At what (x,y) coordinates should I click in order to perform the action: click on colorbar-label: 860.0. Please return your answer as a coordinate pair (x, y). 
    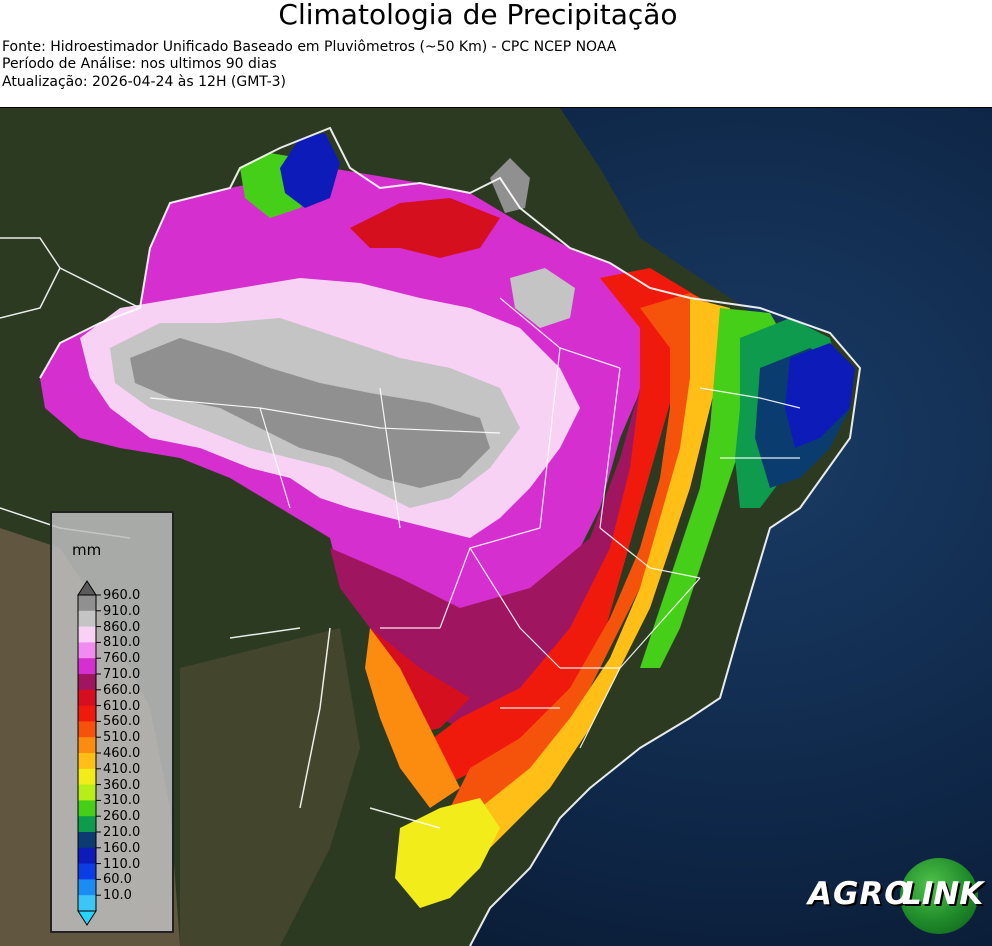
    Looking at the image, I should click on (122, 627).